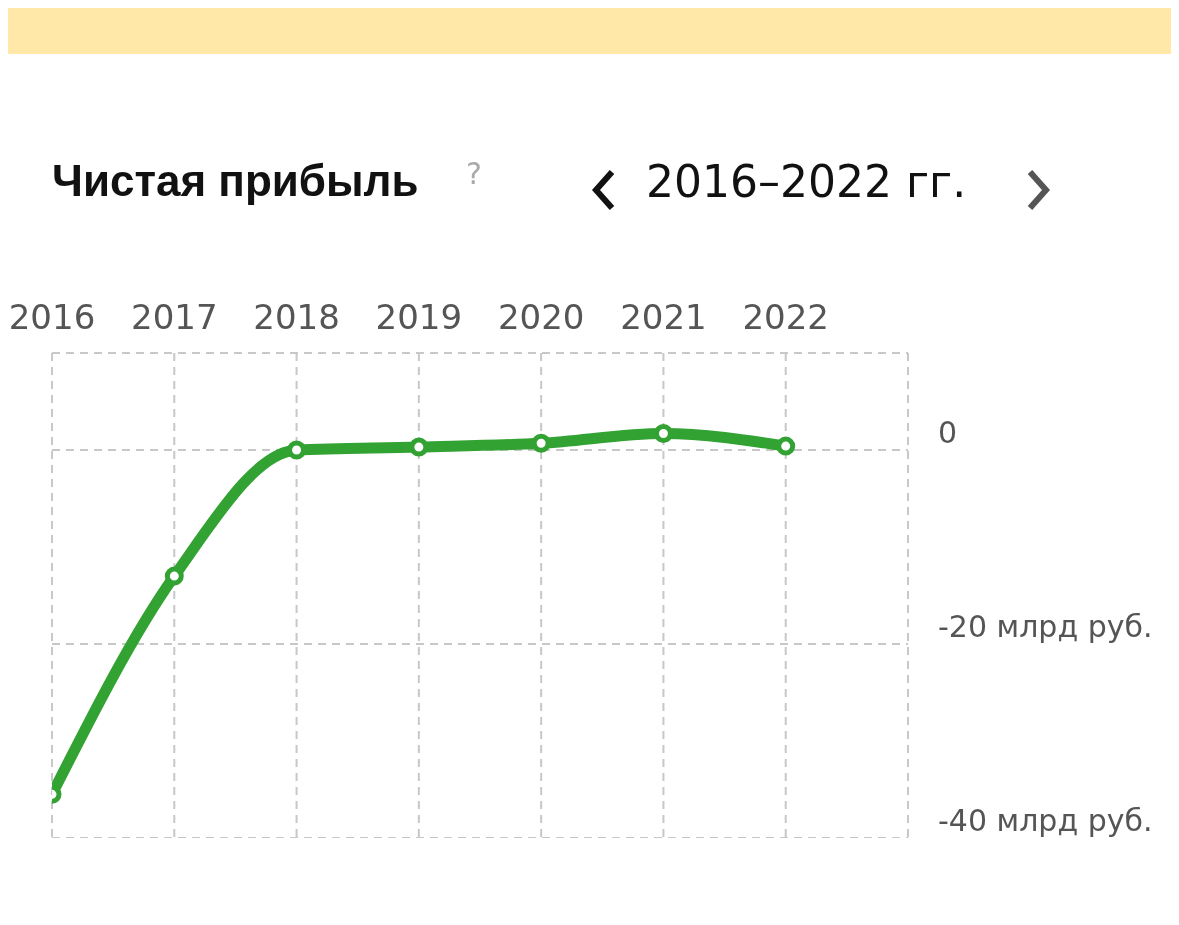  What do you see at coordinates (296, 317) in the screenshot?
I see `x-tick-label: 2018` at bounding box center [296, 317].